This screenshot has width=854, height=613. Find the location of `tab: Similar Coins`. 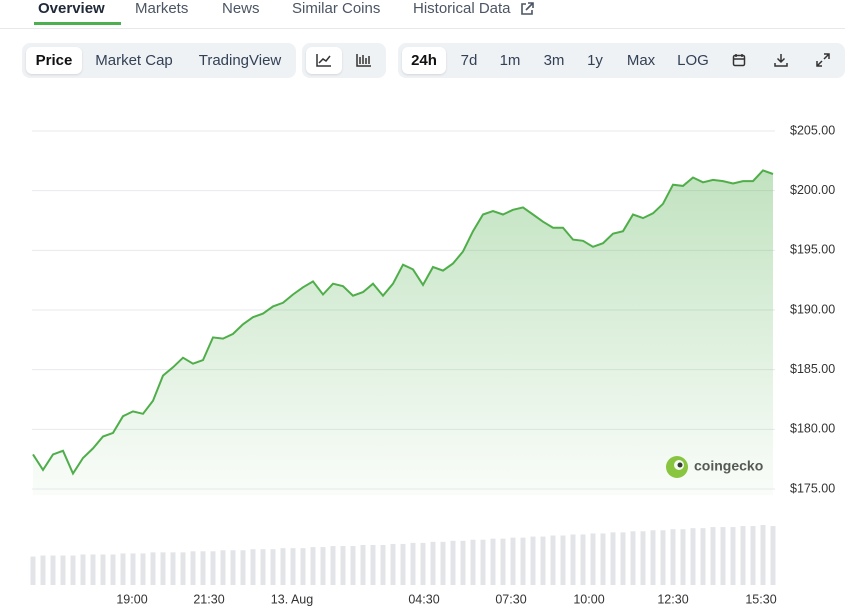

tab: Similar Coins is located at coordinates (336, 8).